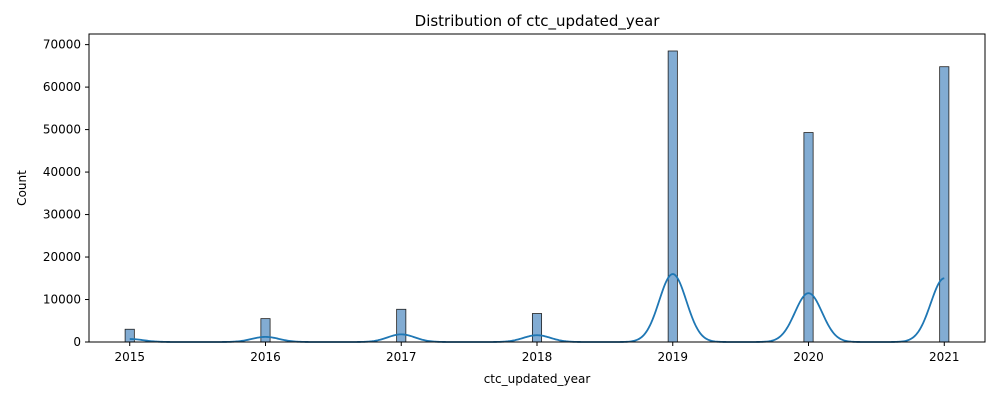 This screenshot has width=1000, height=404. I want to click on y-tick-label: 30000, so click(62, 215).